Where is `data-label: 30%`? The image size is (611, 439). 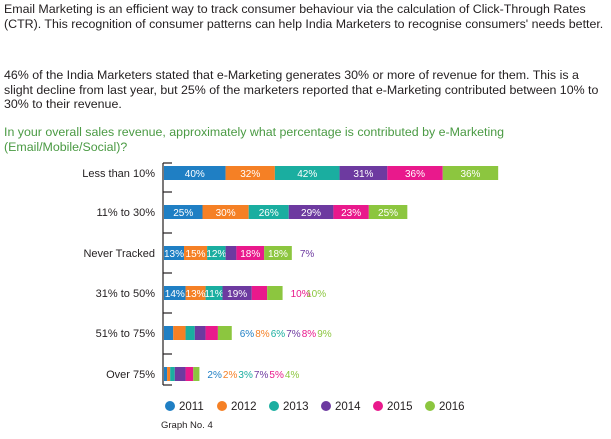
data-label: 30% is located at coordinates (226, 213).